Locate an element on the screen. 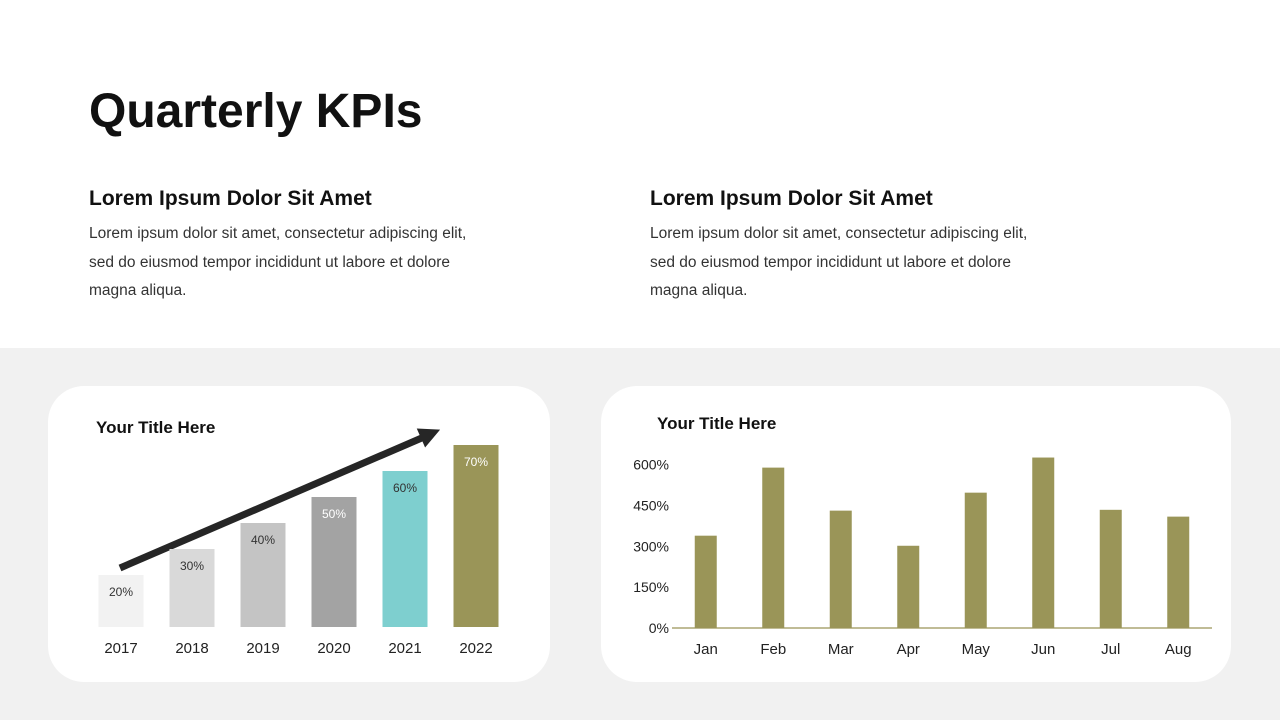 This screenshot has height=720, width=1280. data-label: 20% is located at coordinates (121, 592).